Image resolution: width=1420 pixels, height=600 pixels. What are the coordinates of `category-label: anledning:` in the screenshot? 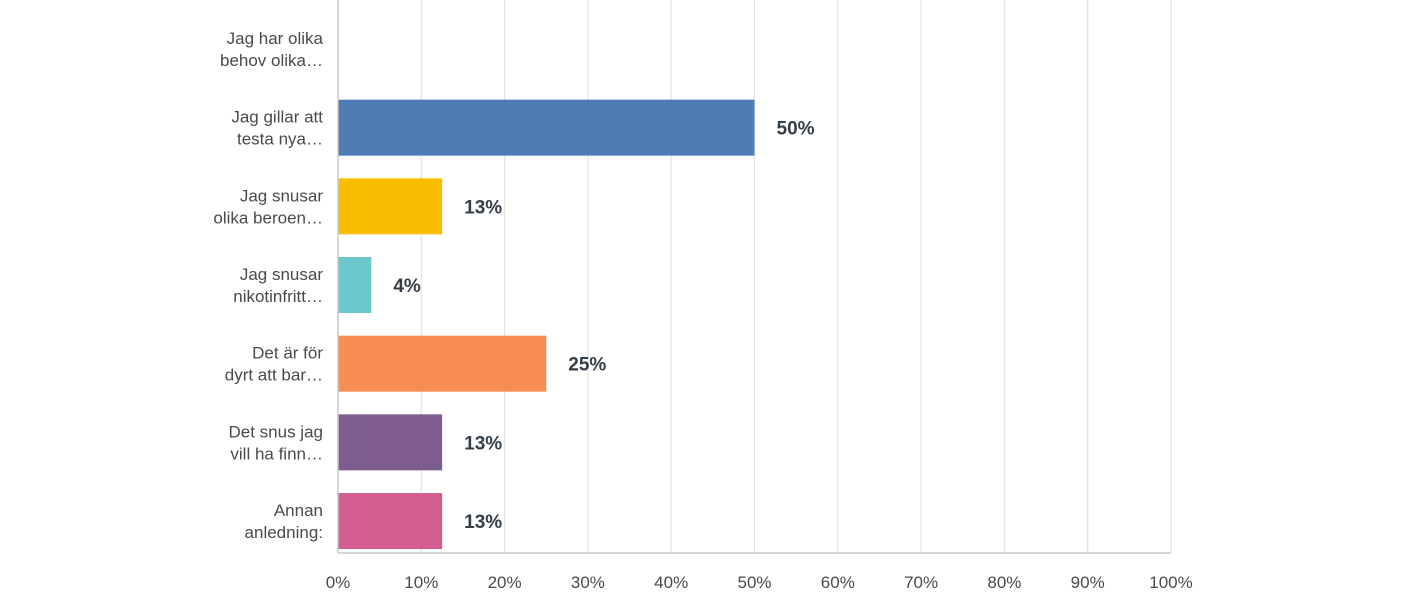 It's located at (284, 532).